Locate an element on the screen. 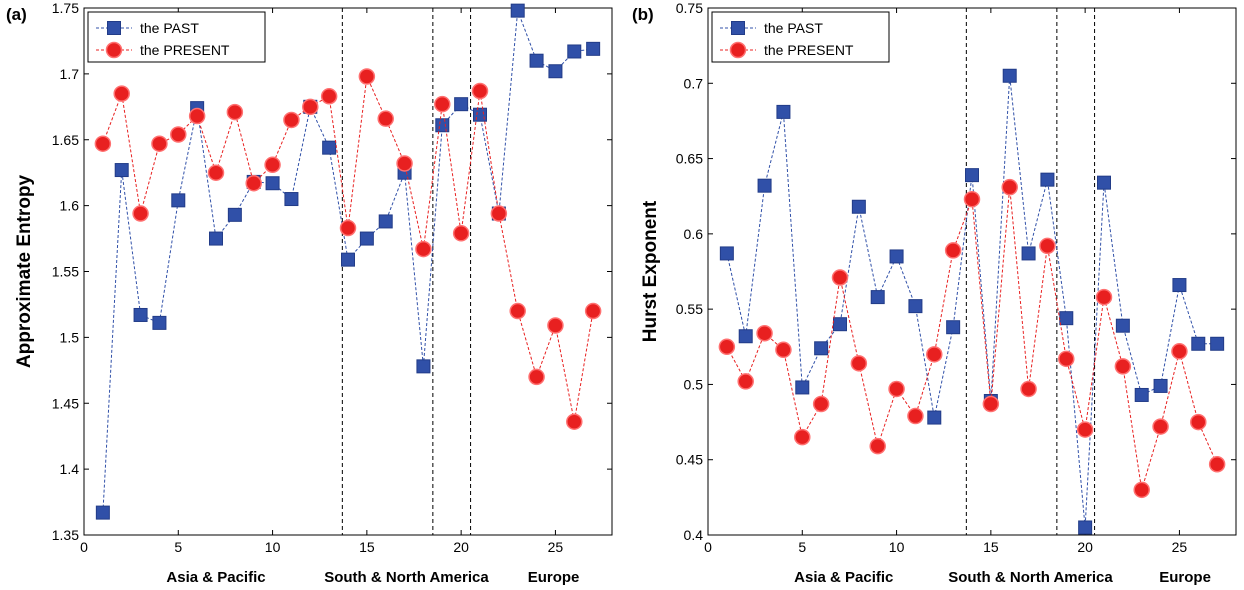  y-tick-label: 1.55 is located at coordinates (65, 272).